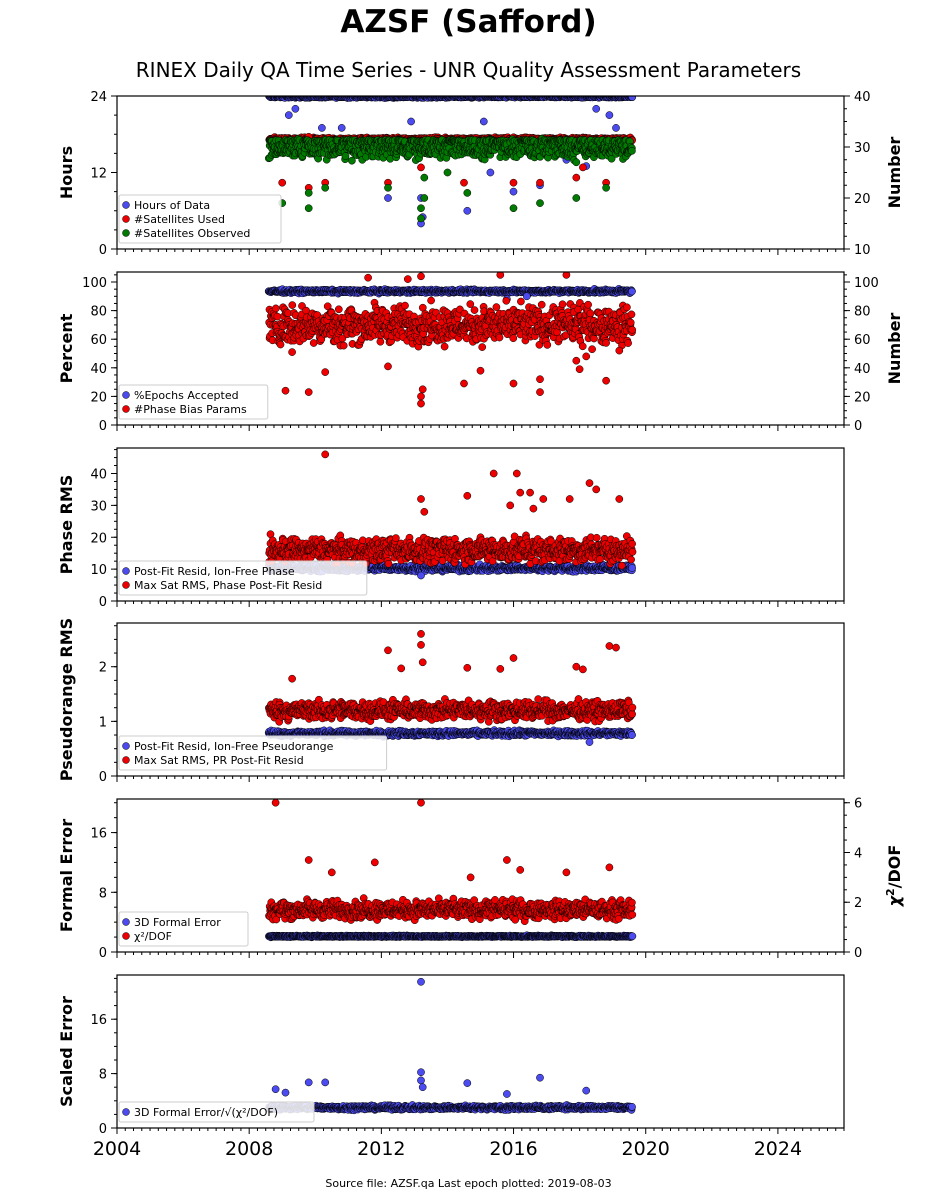  What do you see at coordinates (98, 174) in the screenshot?
I see `y-tick-label: 12` at bounding box center [98, 174].